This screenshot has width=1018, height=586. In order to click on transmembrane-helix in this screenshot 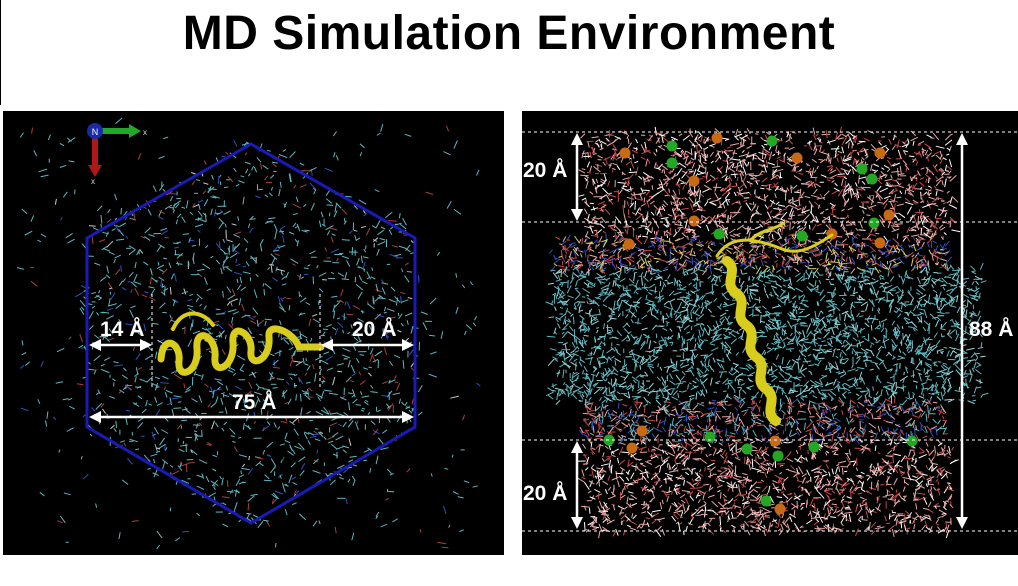, I will do `click(774, 323)`.